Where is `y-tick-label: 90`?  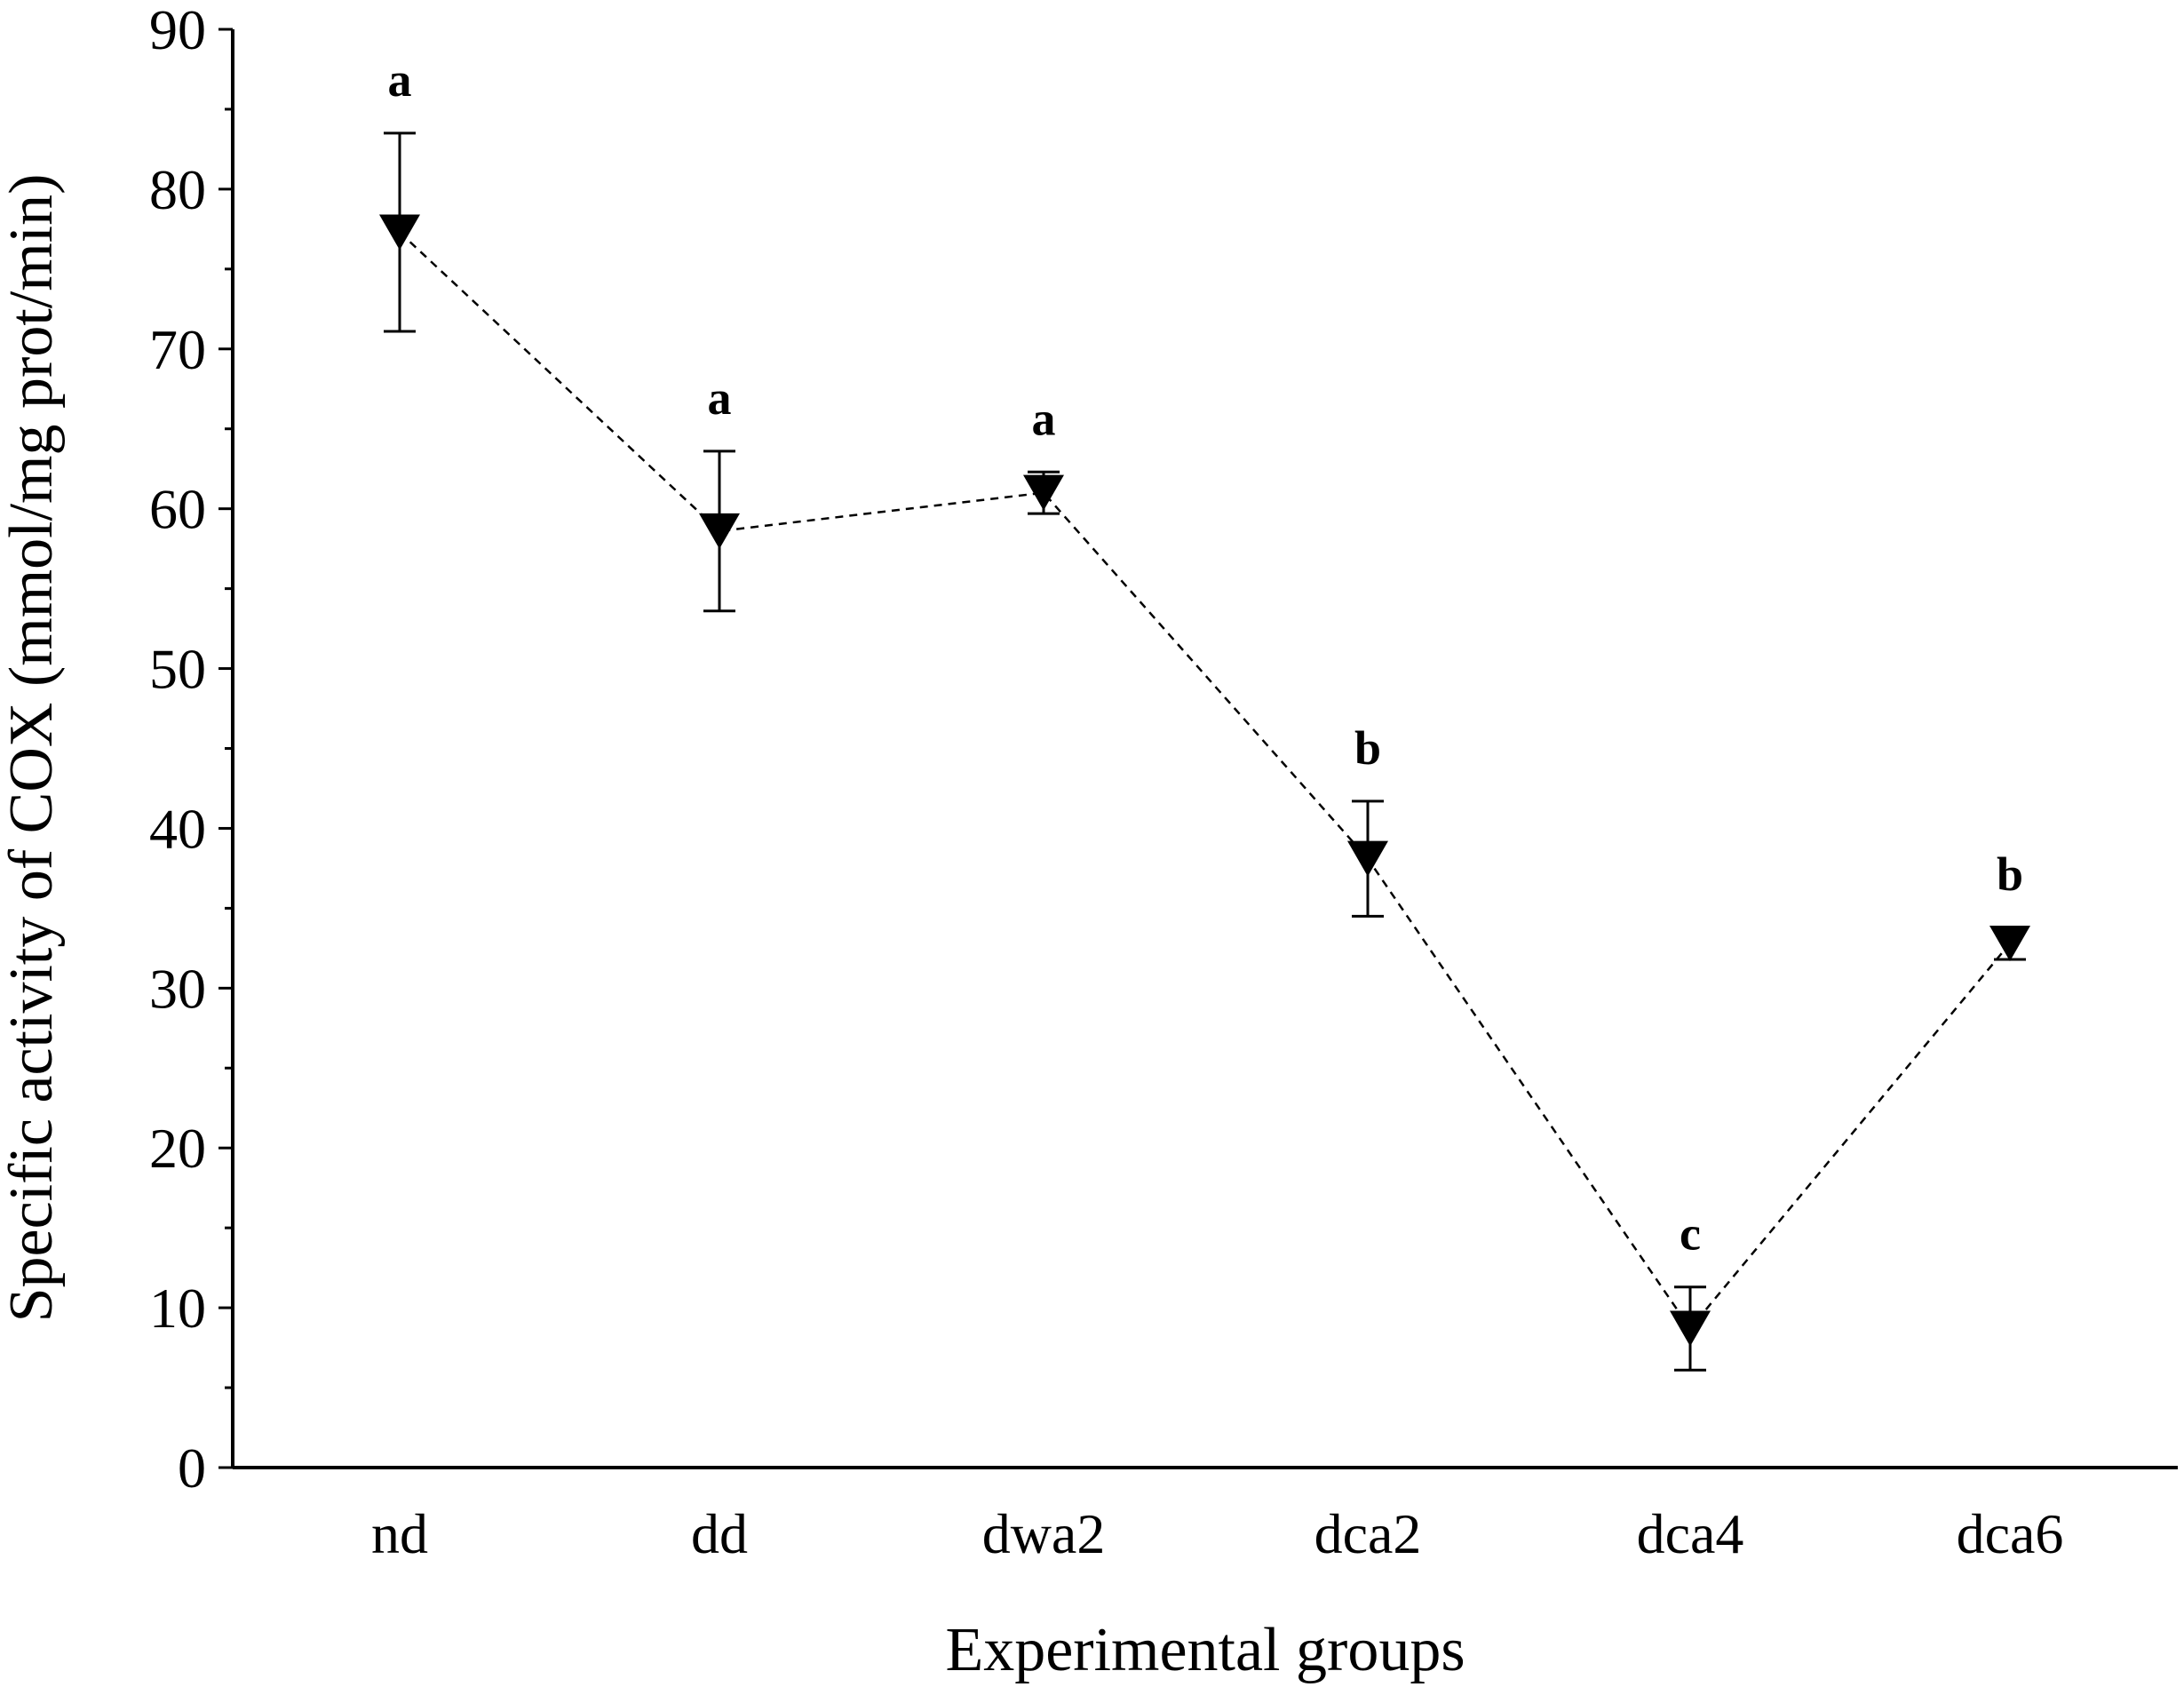 y-tick-label: 90 is located at coordinates (177, 30).